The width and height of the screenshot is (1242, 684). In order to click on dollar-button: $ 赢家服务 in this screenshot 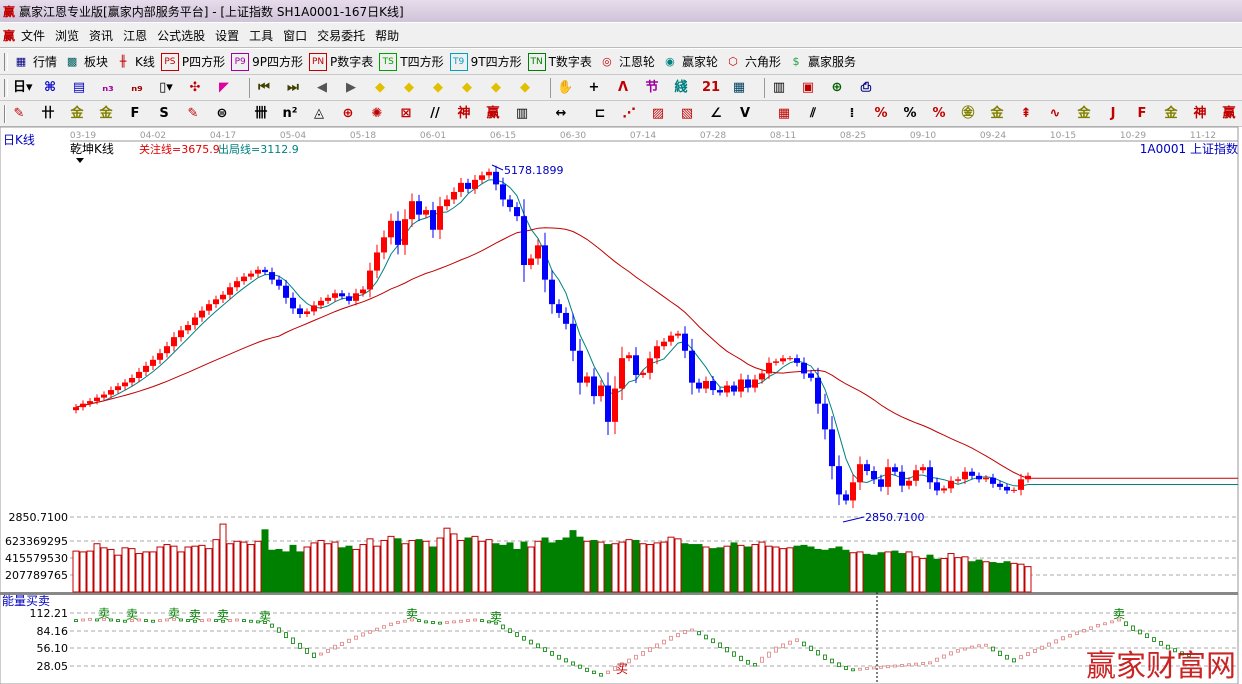, I will do `click(821, 62)`.